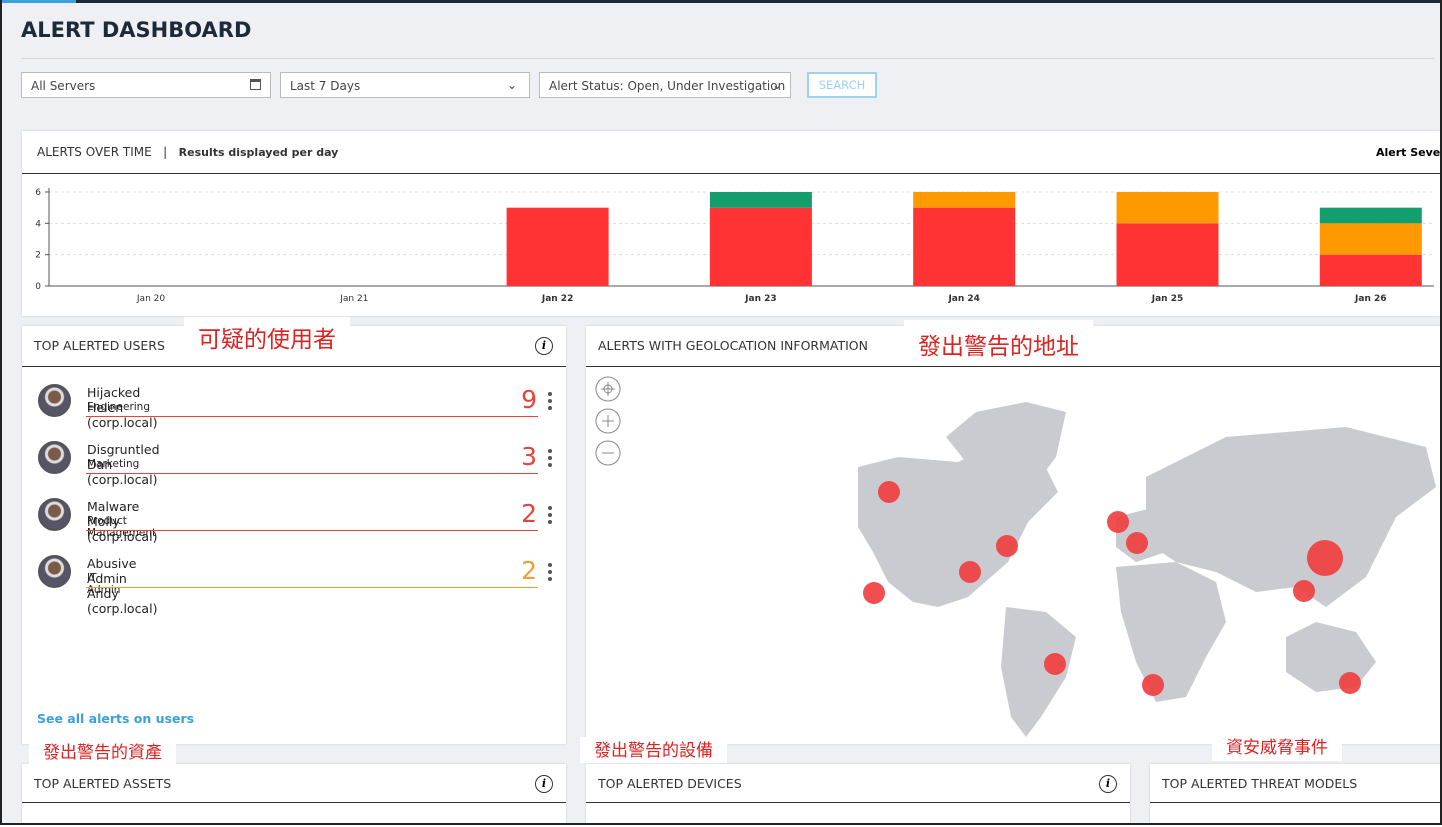  What do you see at coordinates (104, 584) in the screenshot?
I see `user-dept: IT Admin` at bounding box center [104, 584].